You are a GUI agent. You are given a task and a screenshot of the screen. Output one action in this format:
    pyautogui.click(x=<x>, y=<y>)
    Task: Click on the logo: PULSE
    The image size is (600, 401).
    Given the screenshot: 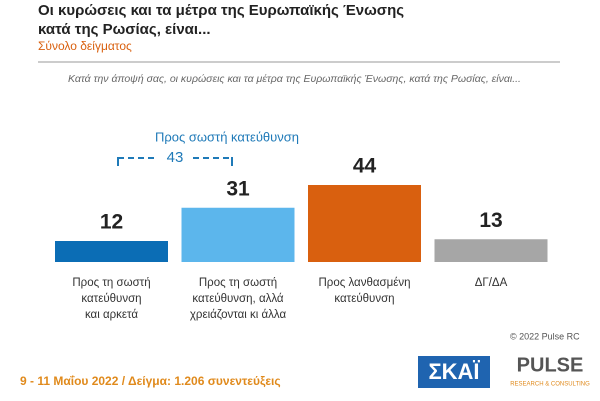 What is the action you would take?
    pyautogui.click(x=550, y=365)
    